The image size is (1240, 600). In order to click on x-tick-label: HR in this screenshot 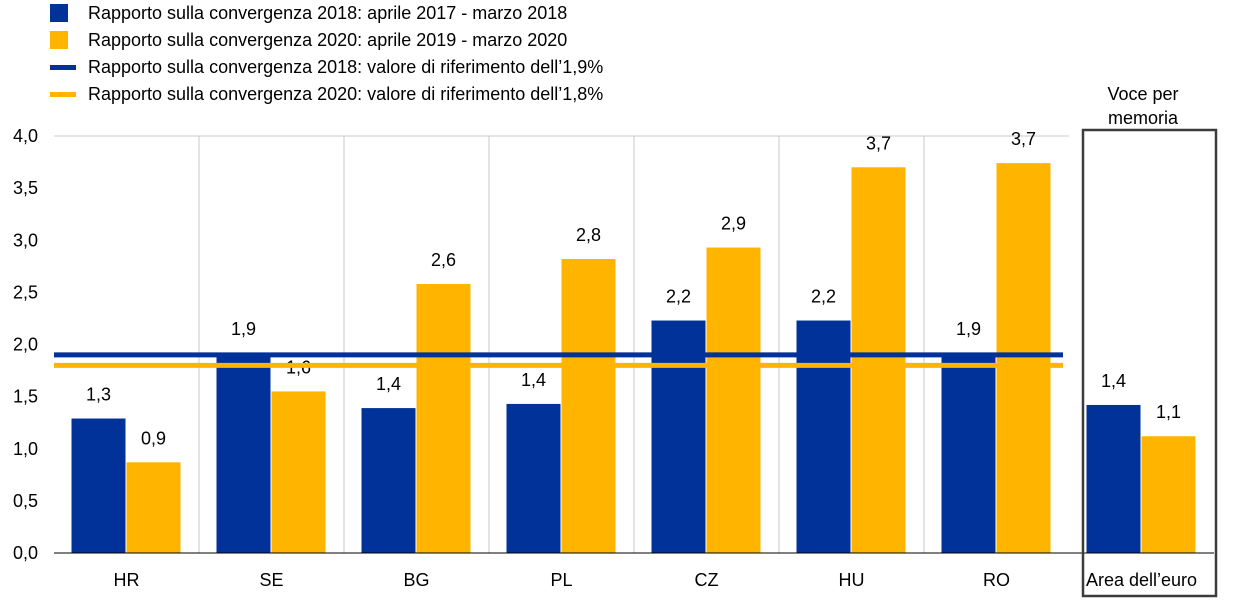, I will do `click(127, 580)`.